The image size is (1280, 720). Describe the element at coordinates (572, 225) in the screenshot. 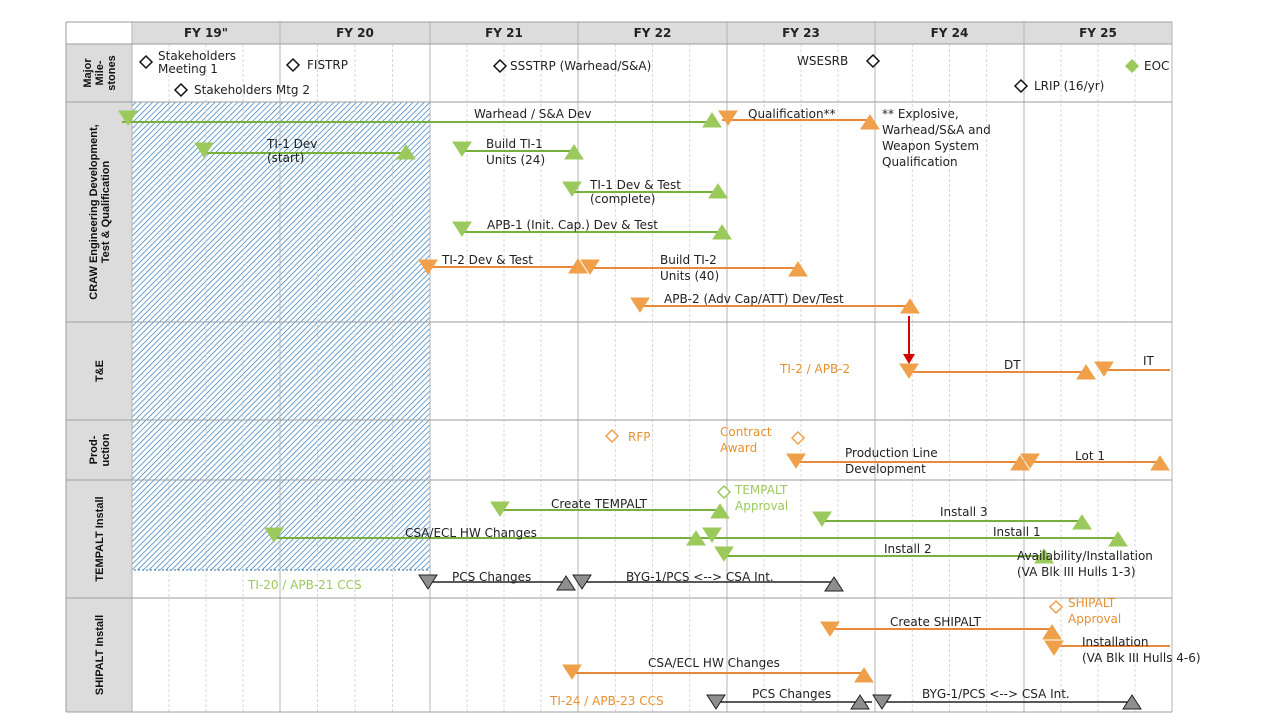

I see `label-line: APB-1 (Init. Cap.) Dev & Test` at that location.